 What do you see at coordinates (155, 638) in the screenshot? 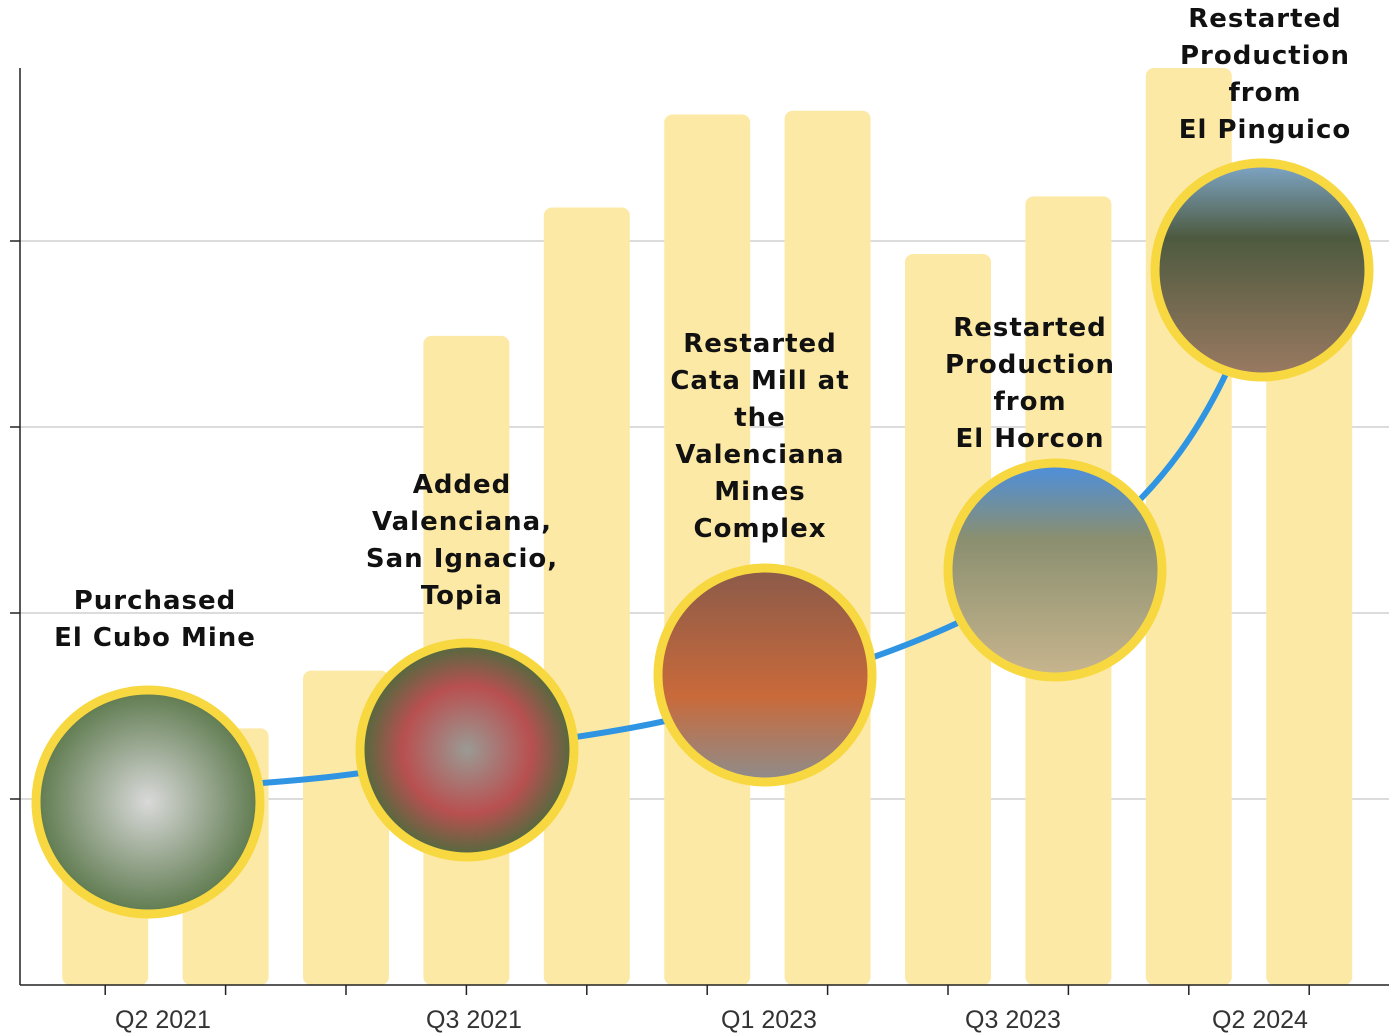
I see `annotation-line: El Cubo Mine` at bounding box center [155, 638].